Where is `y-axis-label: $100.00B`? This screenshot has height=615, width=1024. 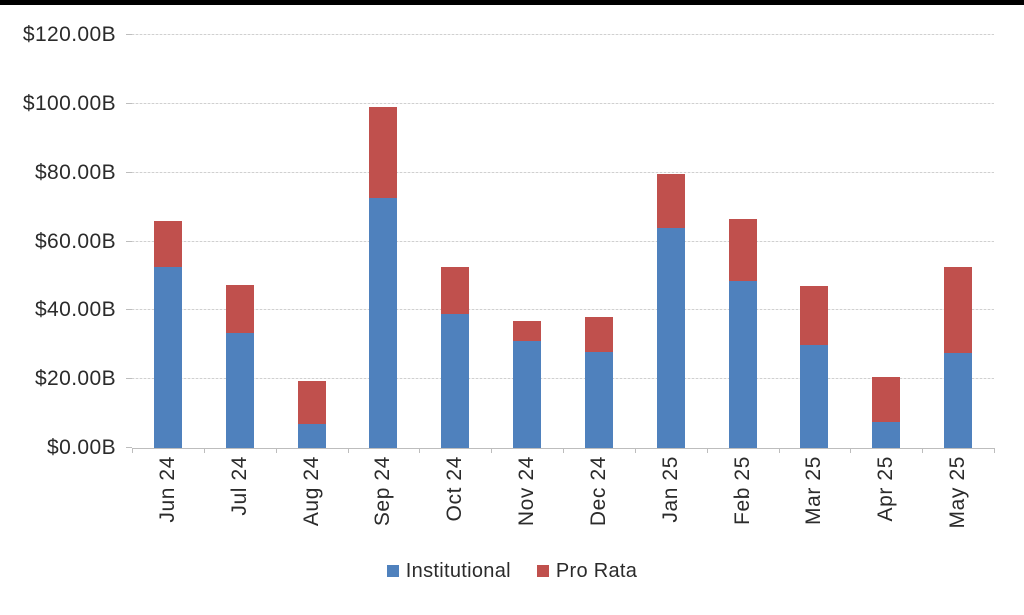
y-axis-label: $100.00B is located at coordinates (69, 103).